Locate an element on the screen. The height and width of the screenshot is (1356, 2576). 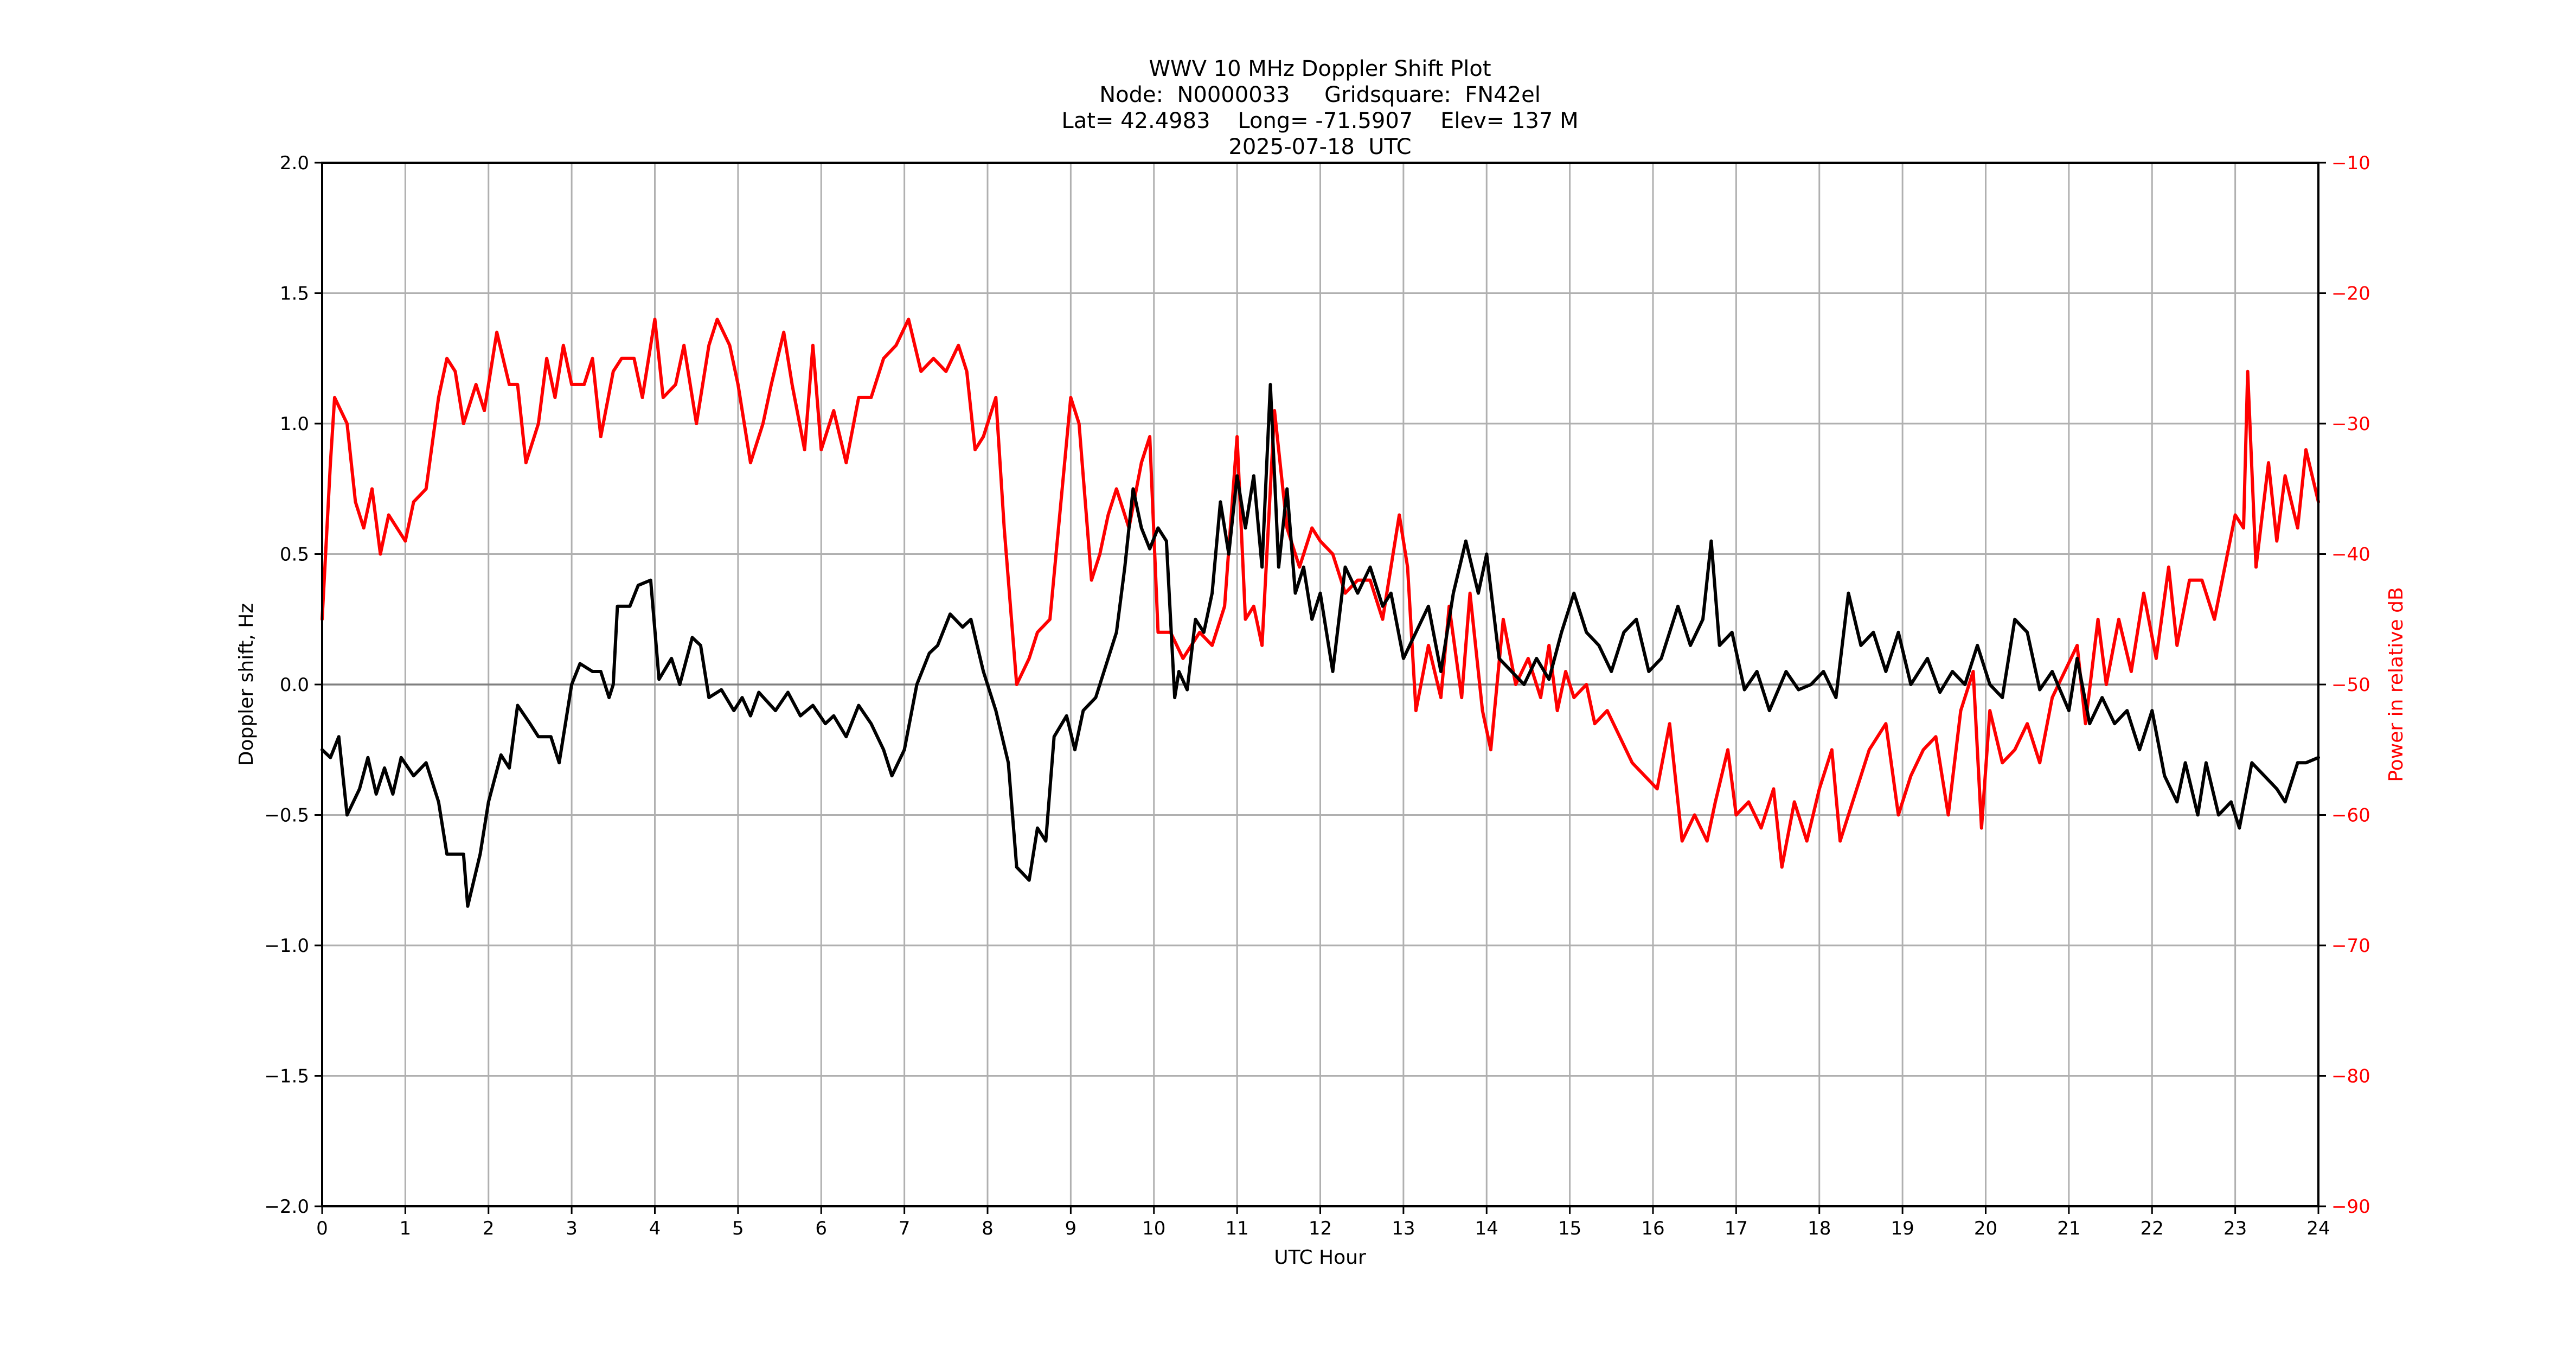
y-left-tick-label: −2.0 is located at coordinates (286, 1207).